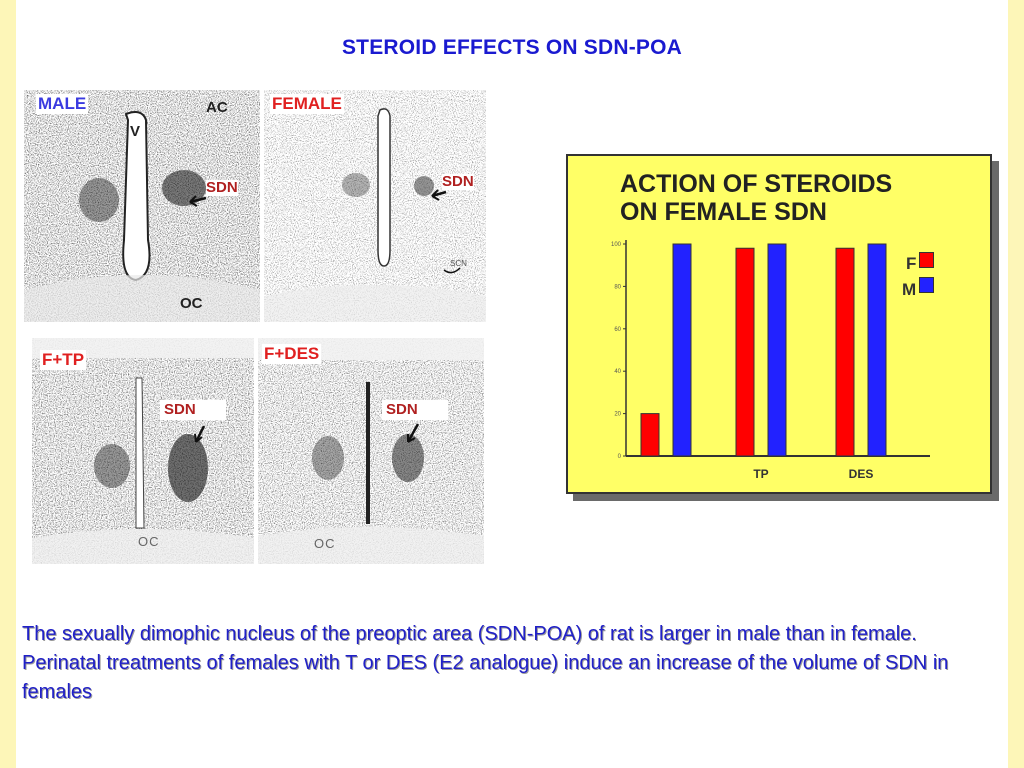  Describe the element at coordinates (756, 198) in the screenshot. I see `chart-title: ACTION OF STEROIDS ON FEMALE SDN` at that location.